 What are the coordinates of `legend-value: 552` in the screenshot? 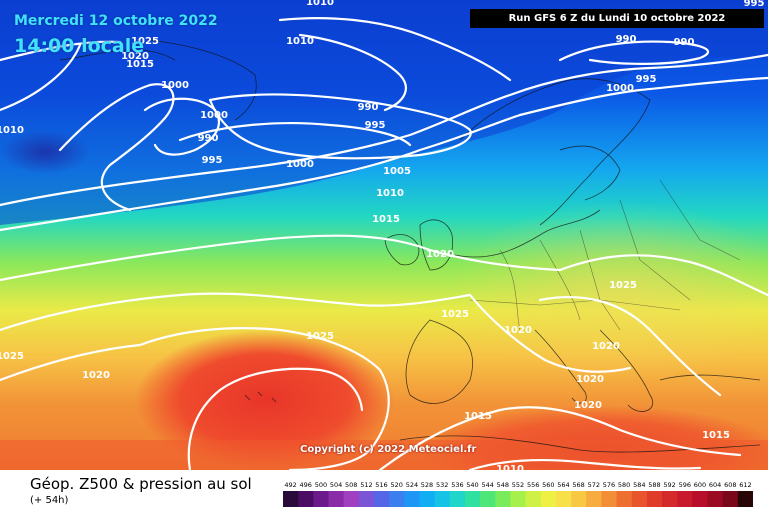 It's located at (518, 485).